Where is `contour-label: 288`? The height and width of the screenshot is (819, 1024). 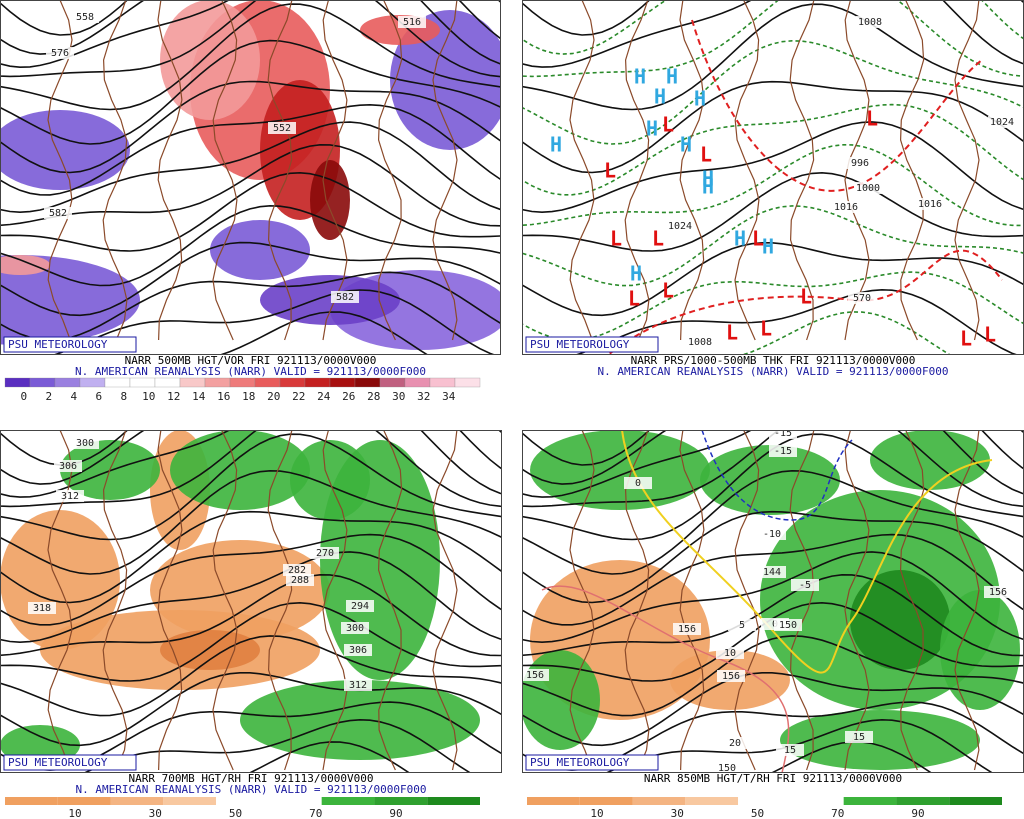 contour-label: 288 is located at coordinates (300, 580).